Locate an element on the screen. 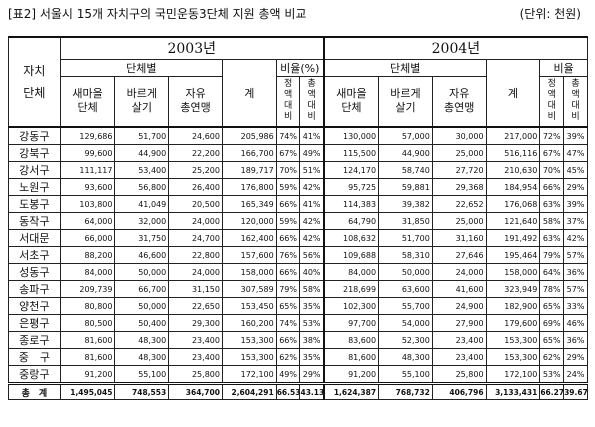 The height and width of the screenshot is (427, 595). cell-total-ratio-2003: 58% is located at coordinates (312, 289).